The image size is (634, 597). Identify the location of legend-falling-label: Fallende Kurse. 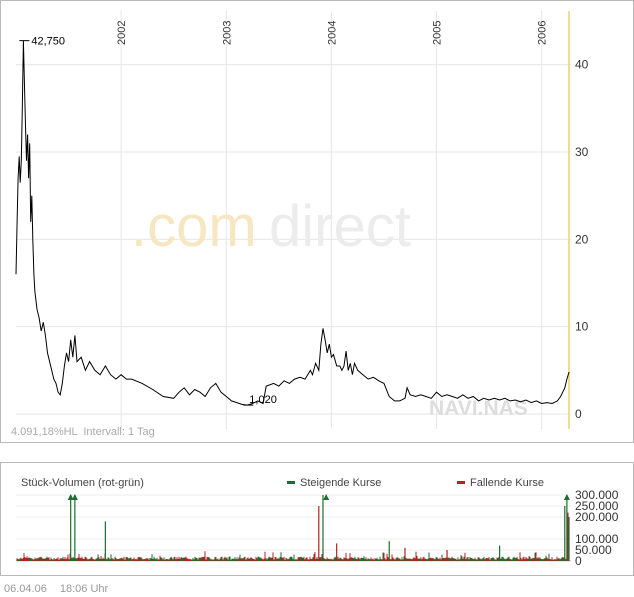
(507, 483).